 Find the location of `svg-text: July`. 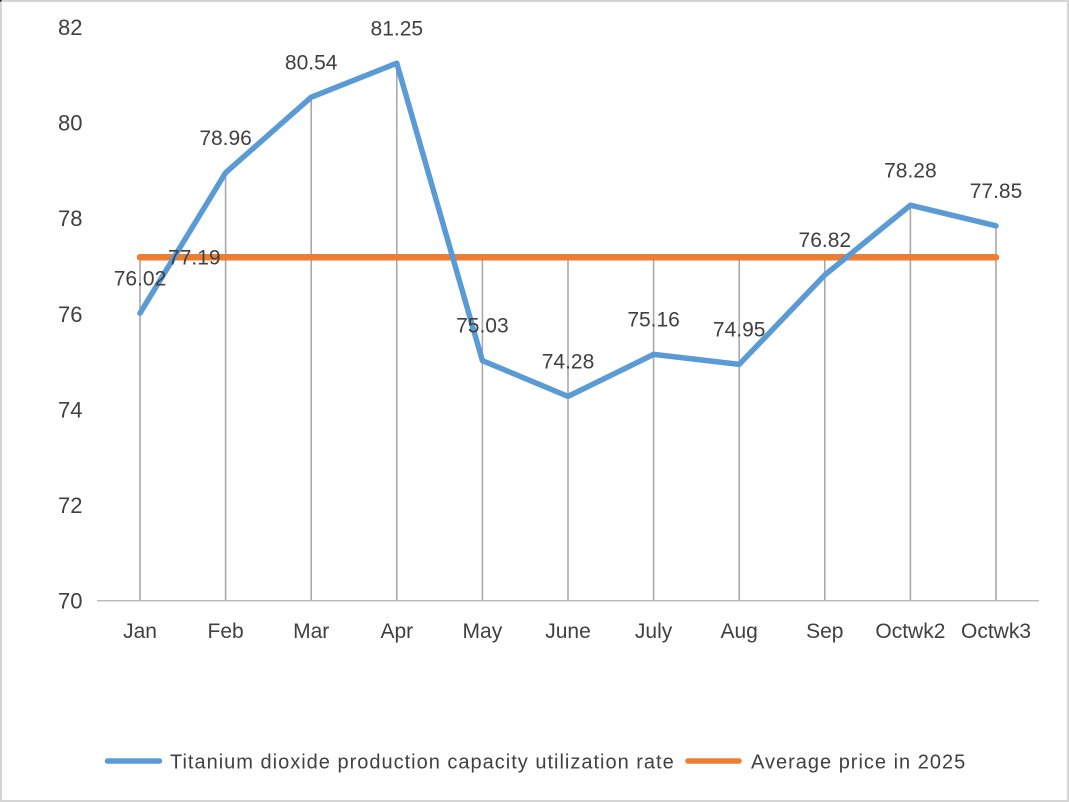

svg-text: July is located at coordinates (654, 631).